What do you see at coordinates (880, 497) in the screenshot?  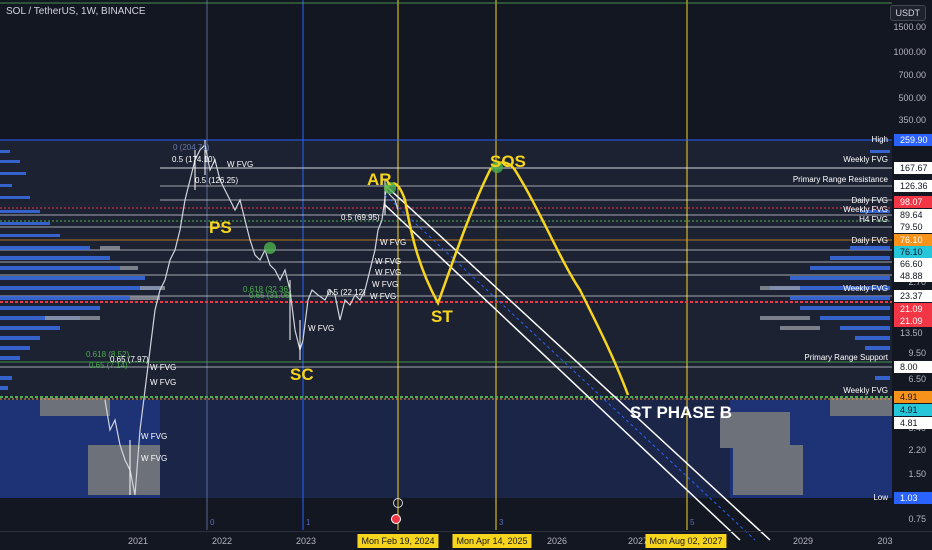 I see `low-label: Low` at bounding box center [880, 497].